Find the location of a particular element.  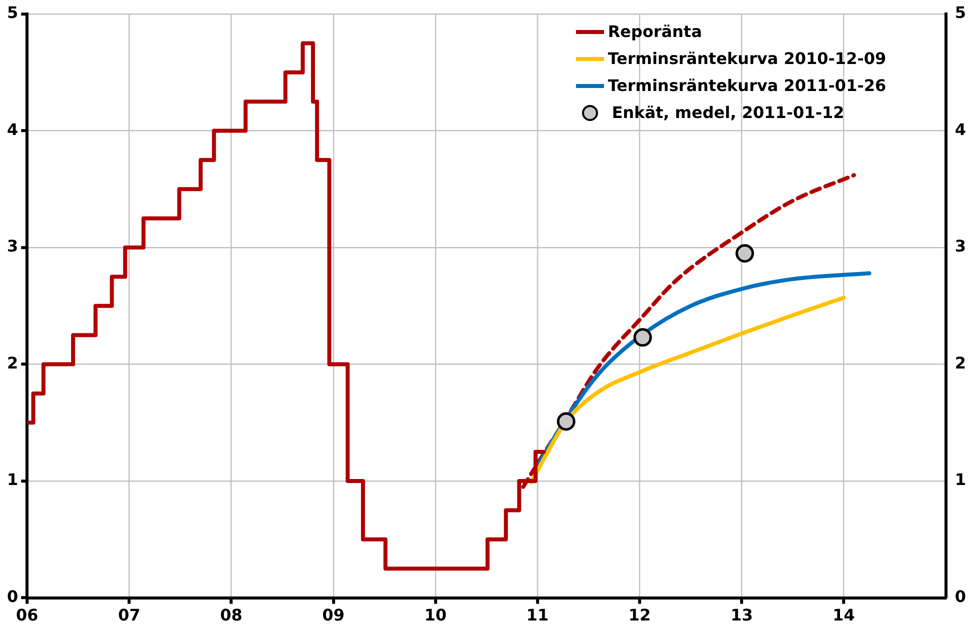

x-tick-label: 14 is located at coordinates (843, 615).